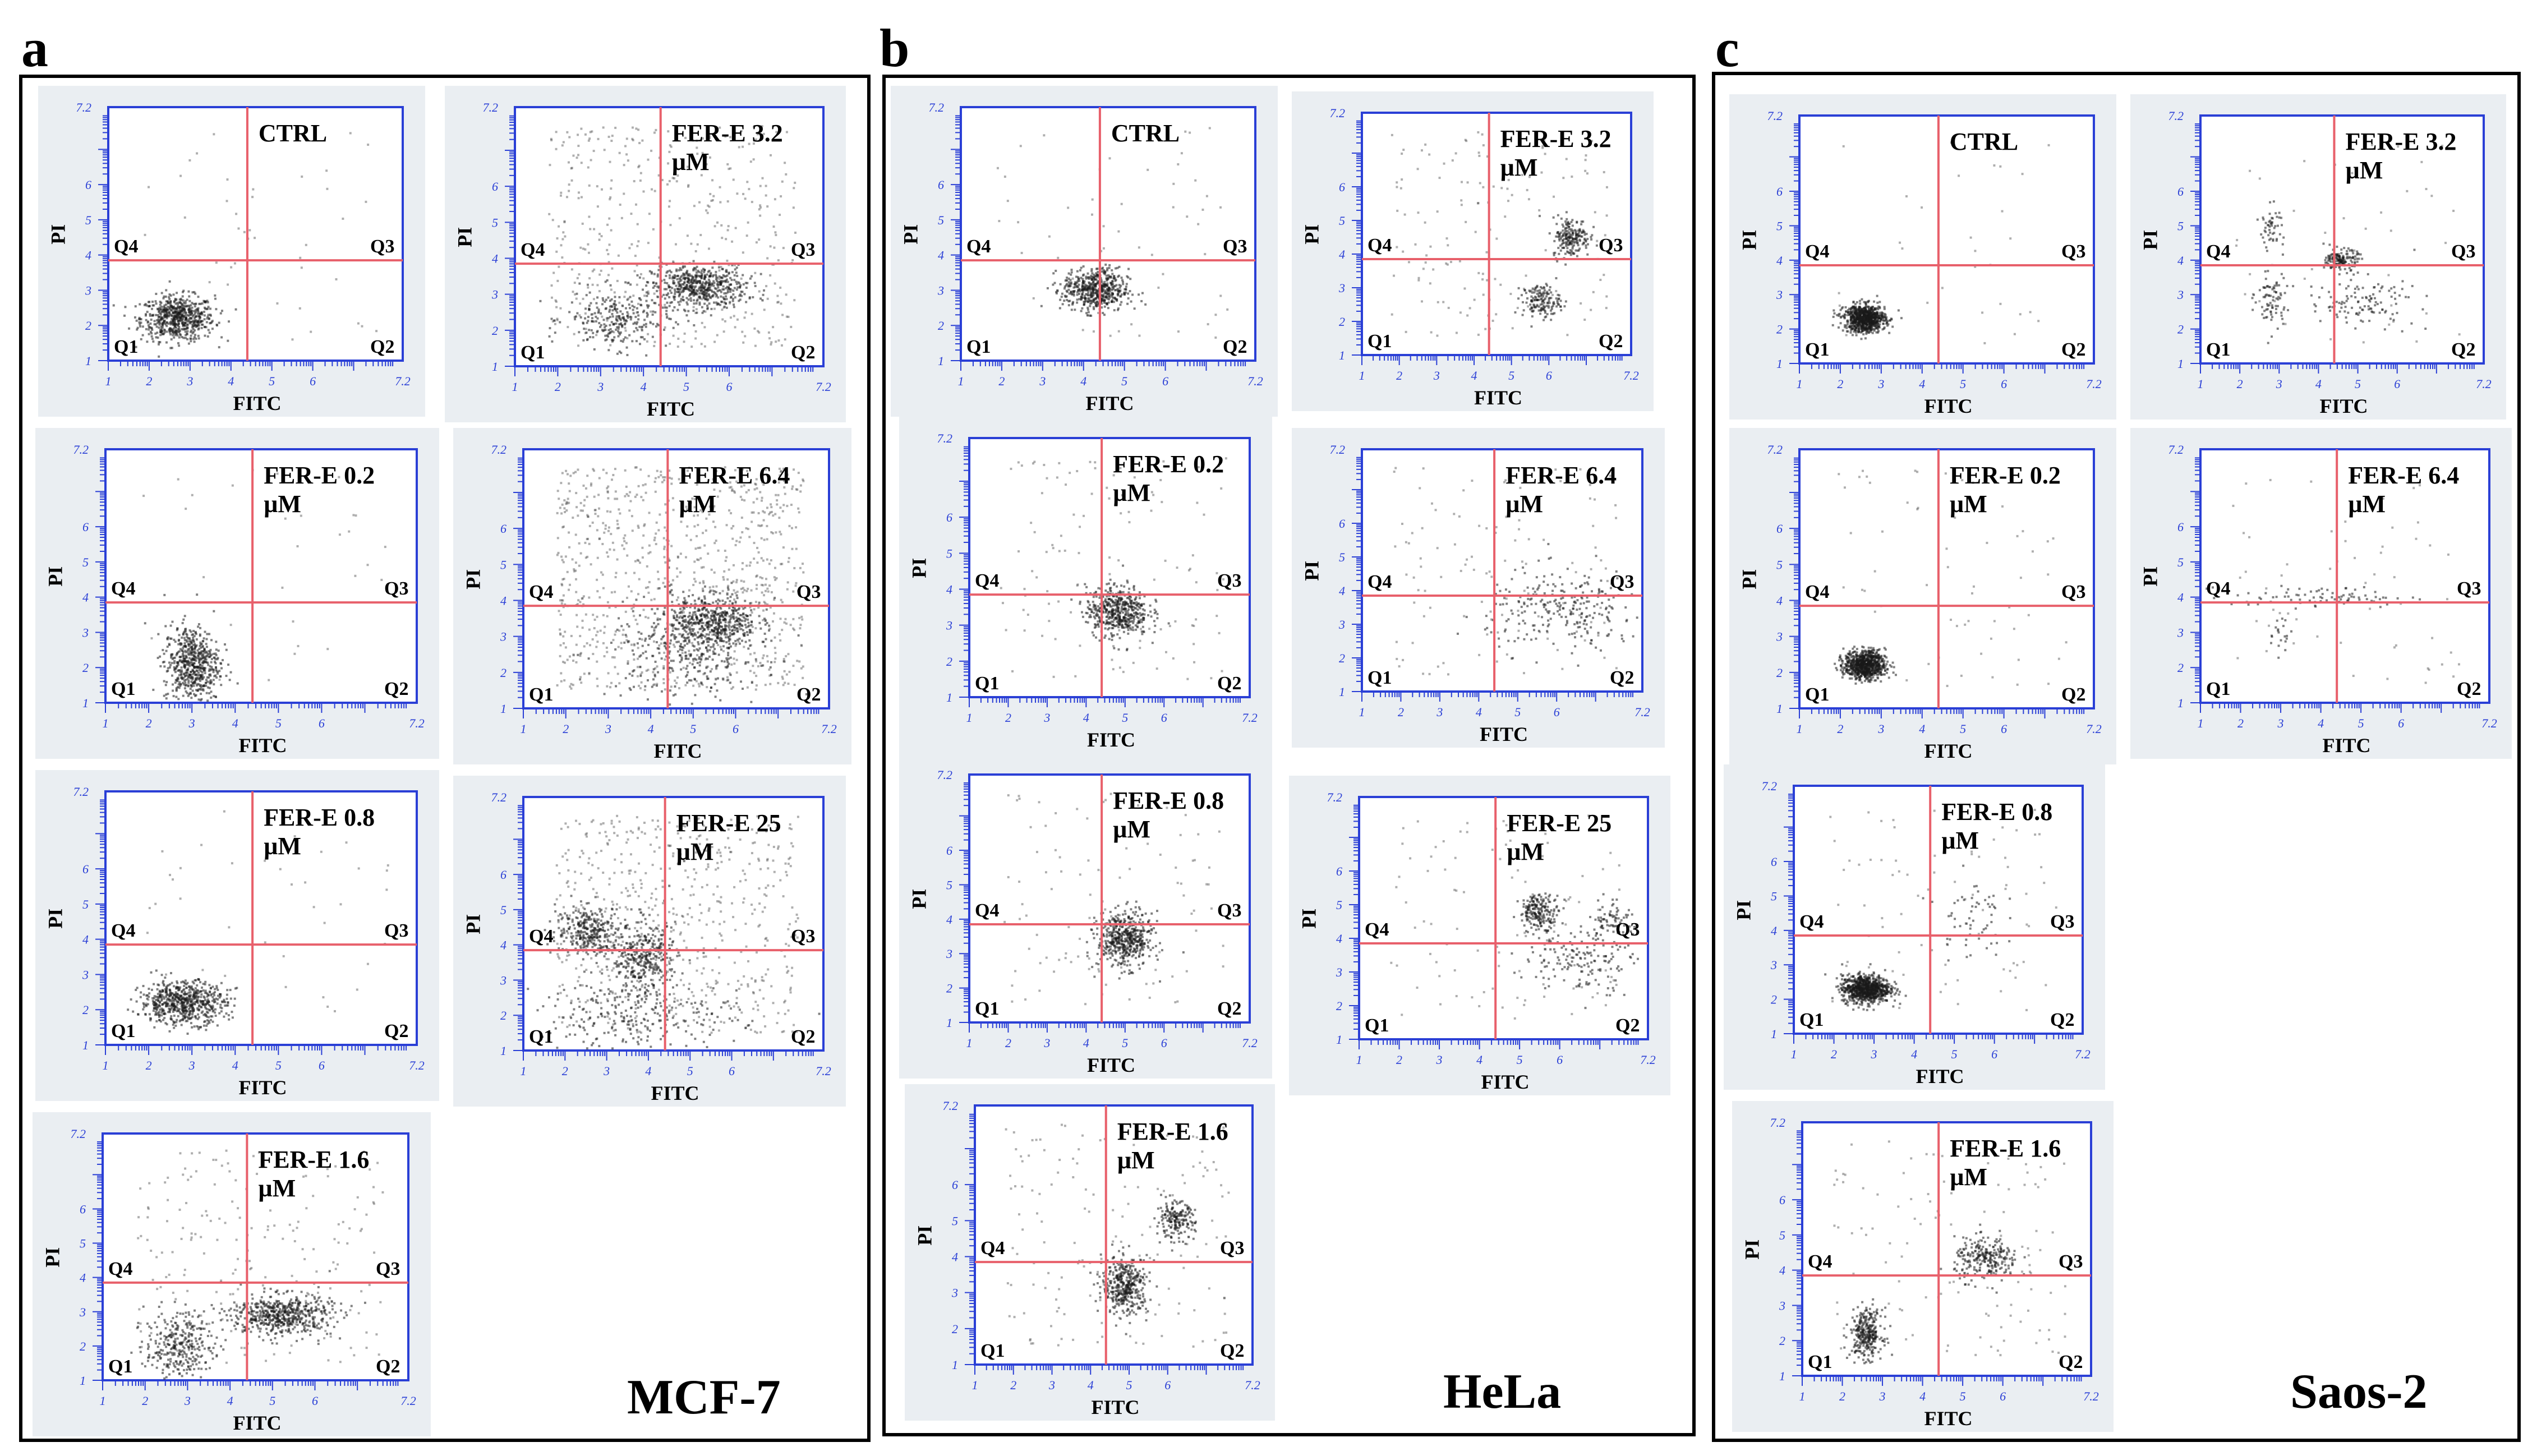 The width and height of the screenshot is (2537, 1456). Describe the element at coordinates (473, 579) in the screenshot. I see `y-axis-label: PI` at that location.